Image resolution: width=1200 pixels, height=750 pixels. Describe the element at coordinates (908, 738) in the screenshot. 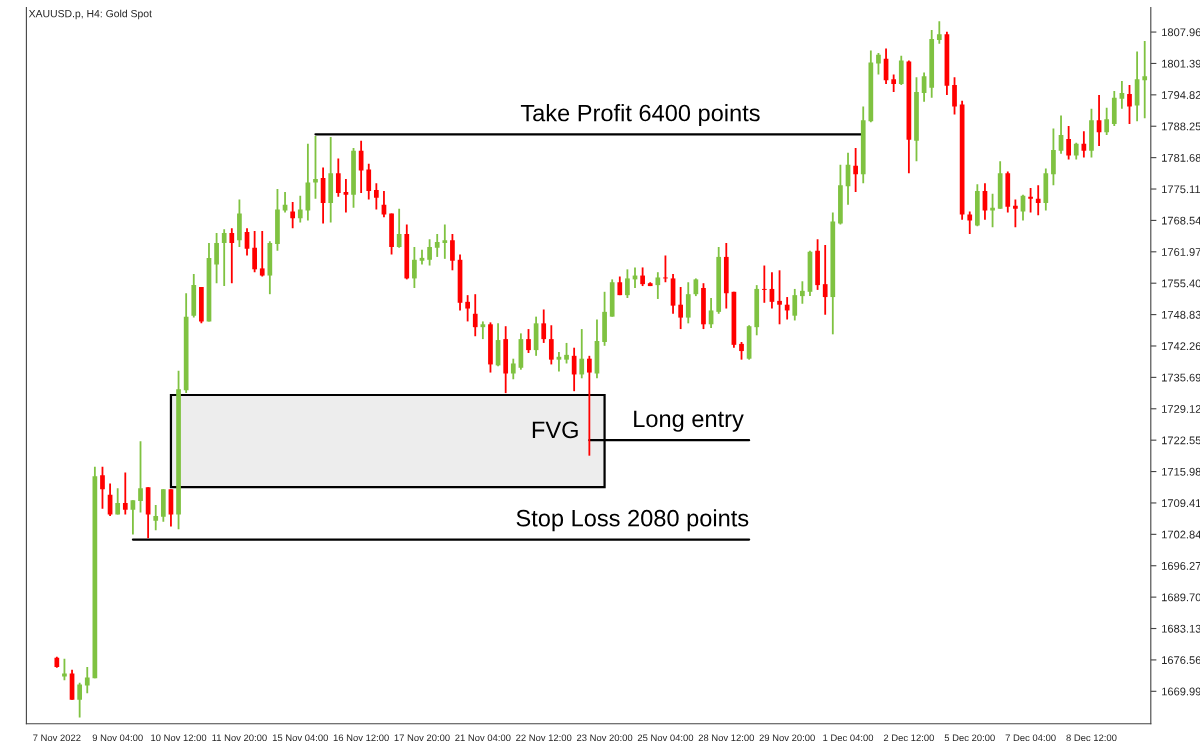

I see `x-tick-label: 2 Dec 12:00` at that location.